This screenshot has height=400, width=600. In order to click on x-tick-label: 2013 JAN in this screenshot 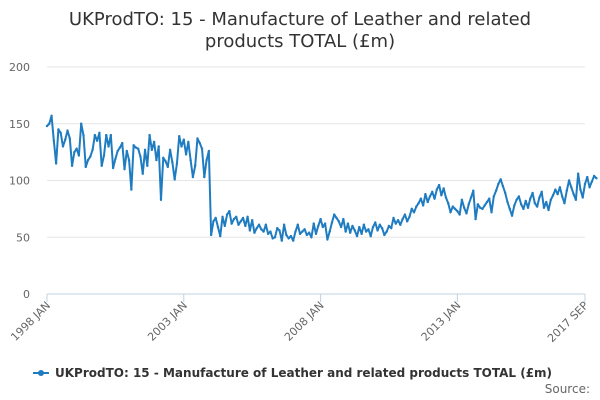, I will do `click(441, 321)`.